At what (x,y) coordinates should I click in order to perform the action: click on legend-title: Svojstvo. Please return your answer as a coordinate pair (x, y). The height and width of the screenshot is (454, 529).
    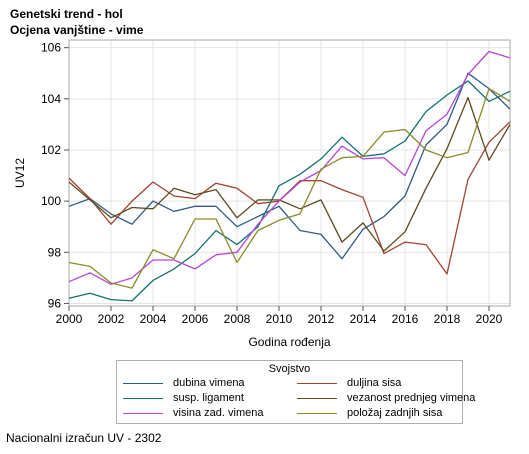
    Looking at the image, I should click on (289, 369).